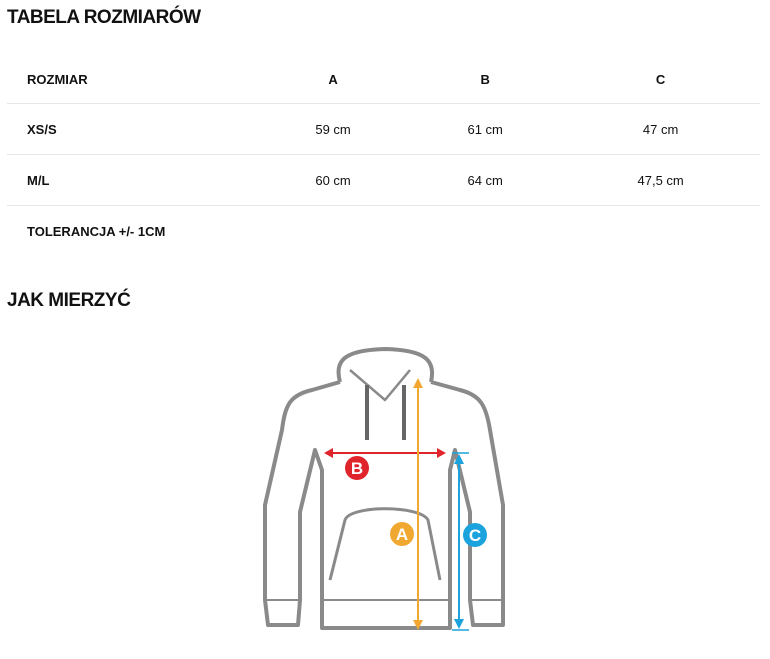 Image resolution: width=770 pixels, height=659 pixels. What do you see at coordinates (385, 453) in the screenshot?
I see `measure-b-arrow` at bounding box center [385, 453].